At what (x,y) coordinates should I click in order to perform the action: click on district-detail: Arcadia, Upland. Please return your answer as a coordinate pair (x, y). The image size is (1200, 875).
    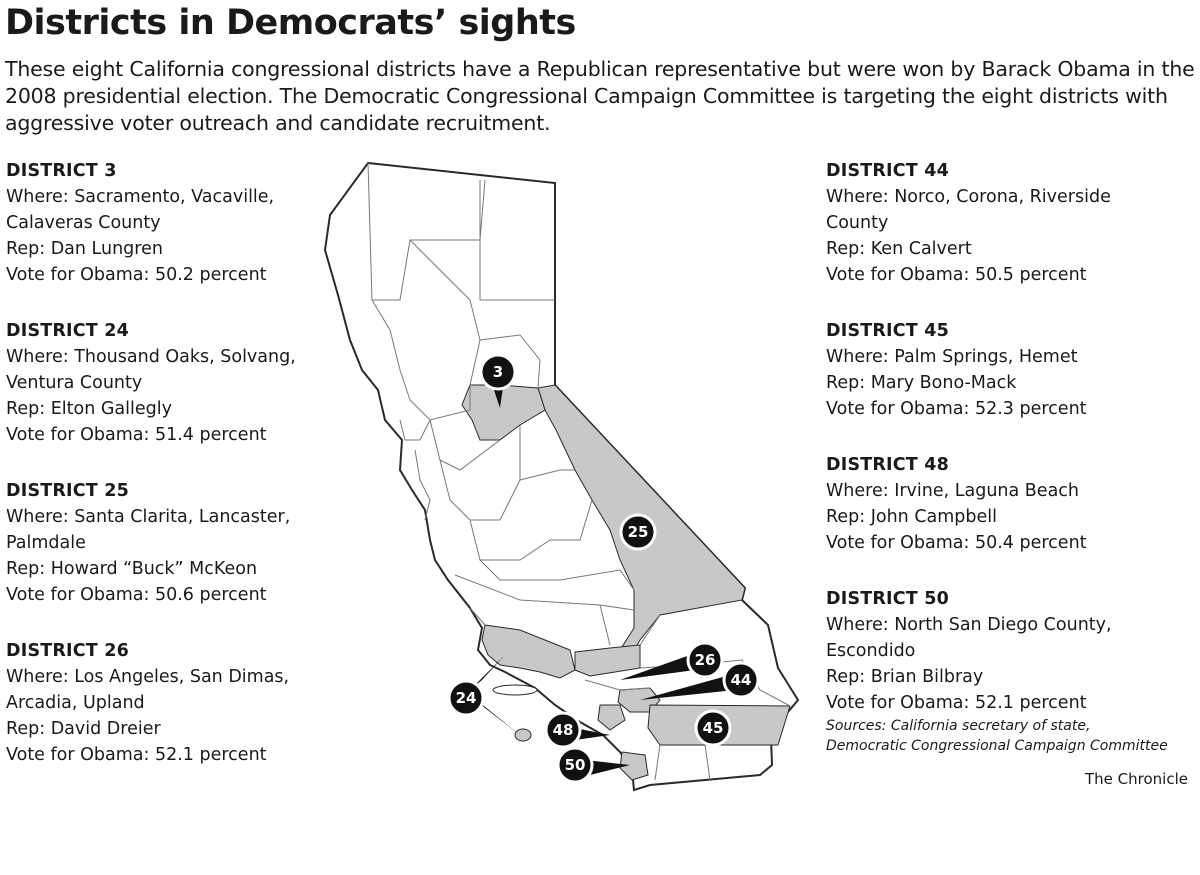
    Looking at the image, I should click on (75, 703).